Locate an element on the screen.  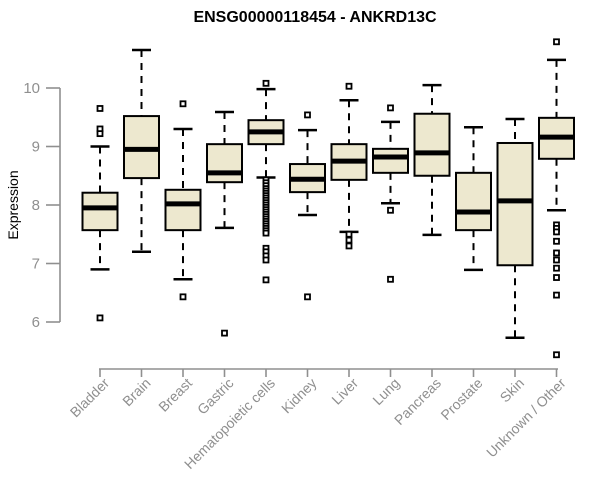
y-tick-label: 10 is located at coordinates (31, 88).